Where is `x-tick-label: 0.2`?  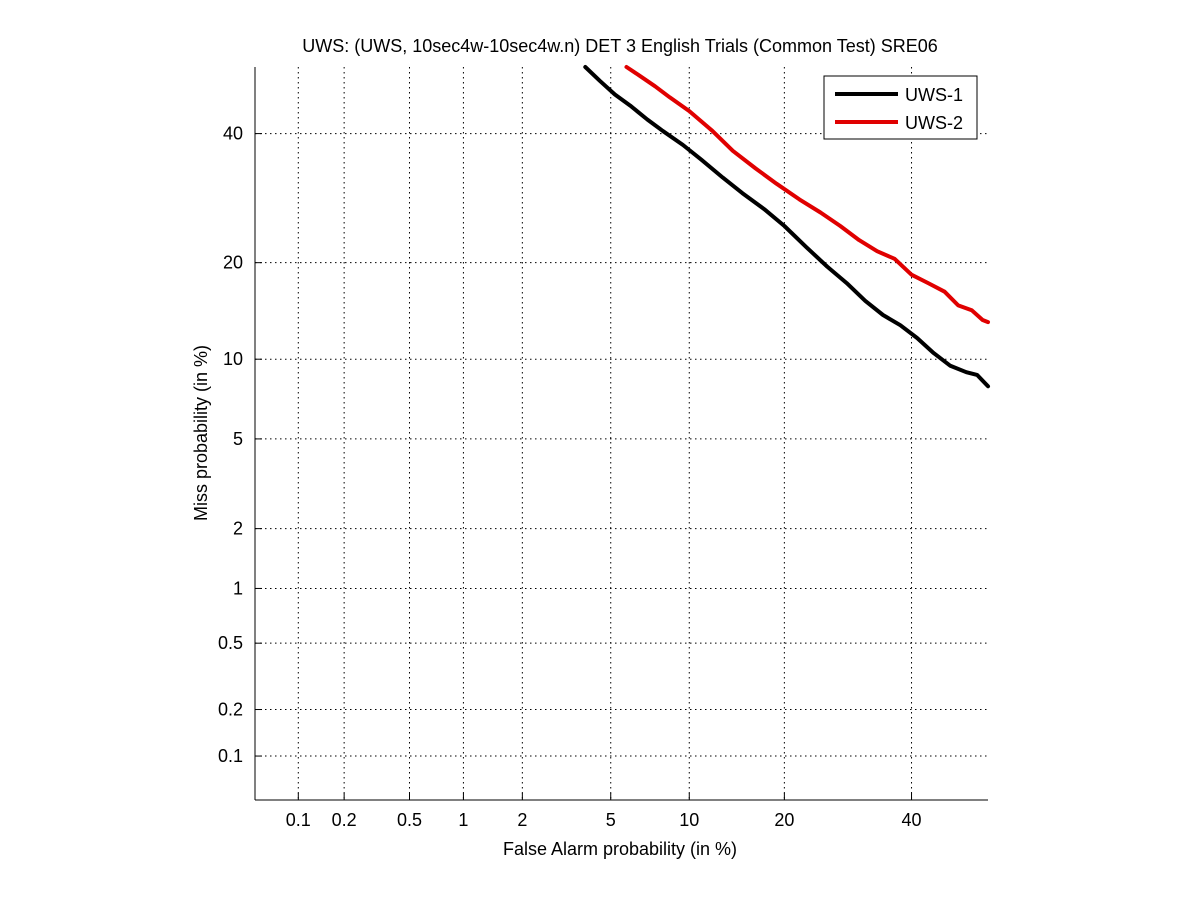
x-tick-label: 0.2 is located at coordinates (344, 820).